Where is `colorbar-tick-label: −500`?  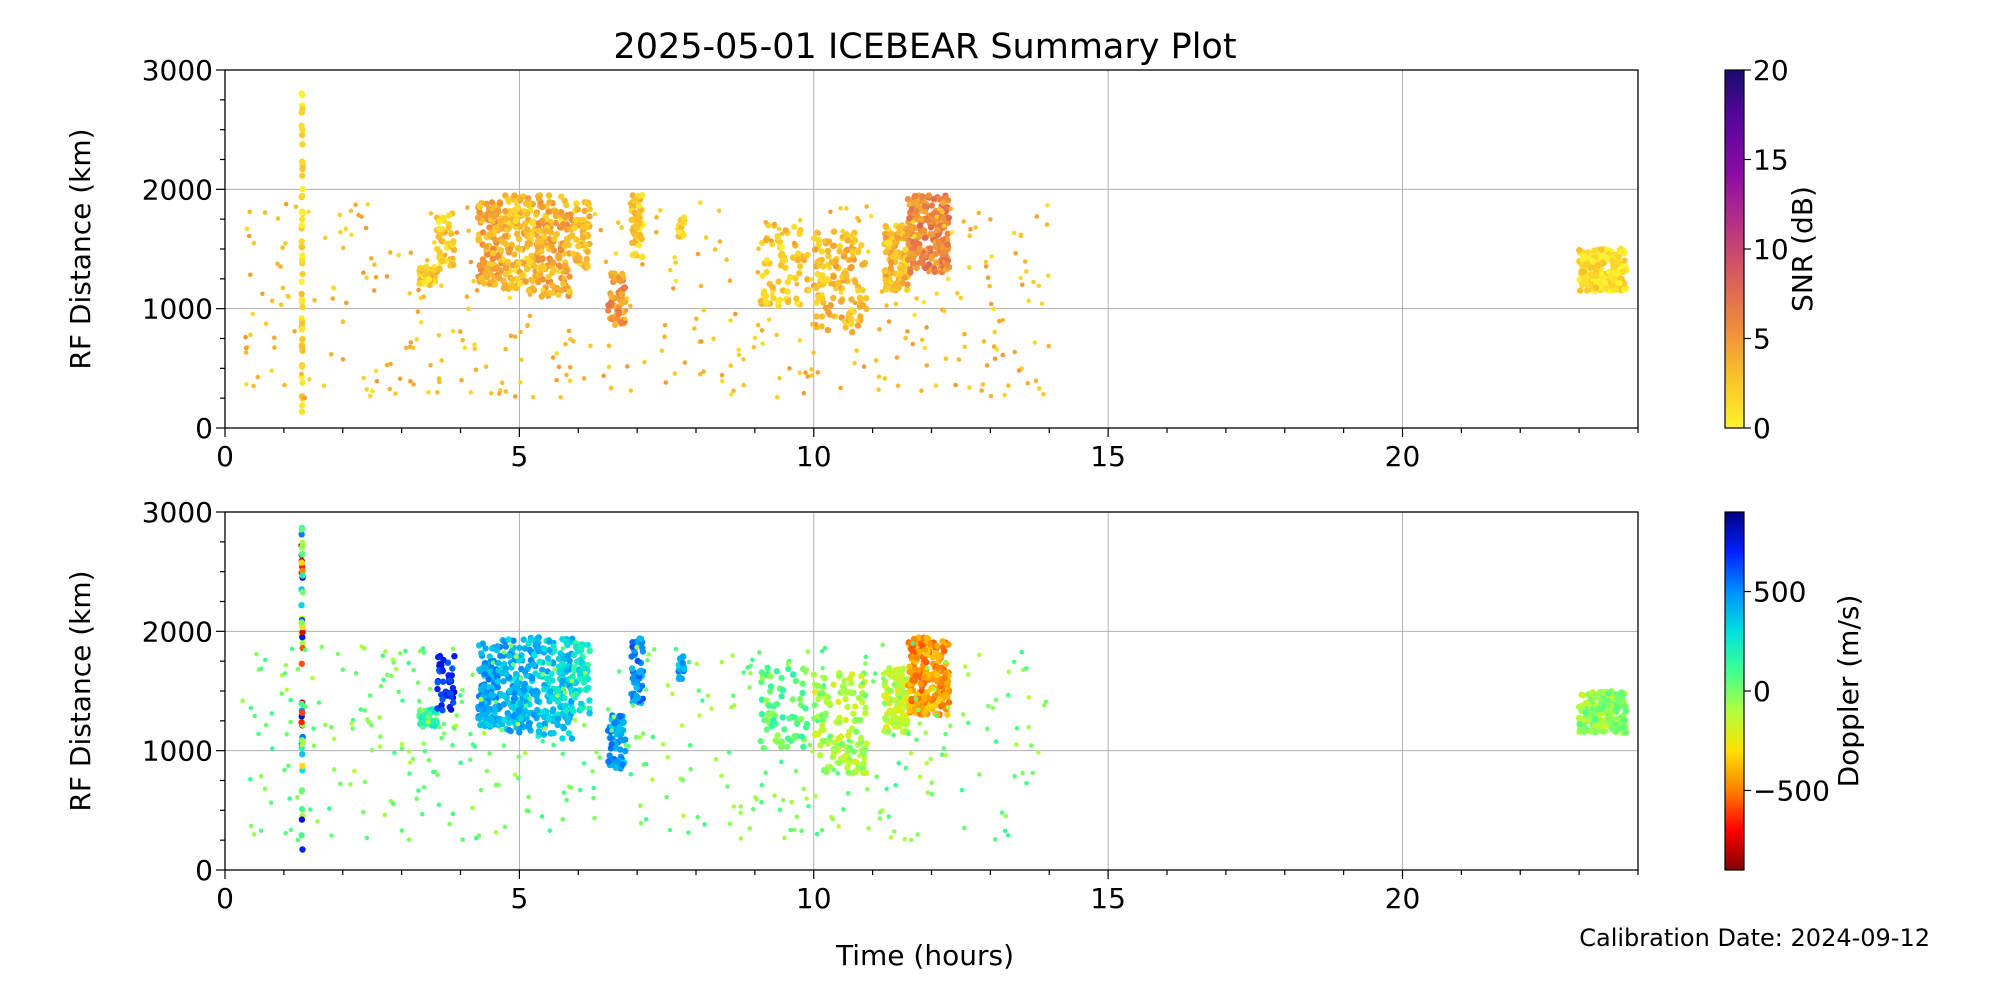
colorbar-tick-label: −500 is located at coordinates (1791, 790).